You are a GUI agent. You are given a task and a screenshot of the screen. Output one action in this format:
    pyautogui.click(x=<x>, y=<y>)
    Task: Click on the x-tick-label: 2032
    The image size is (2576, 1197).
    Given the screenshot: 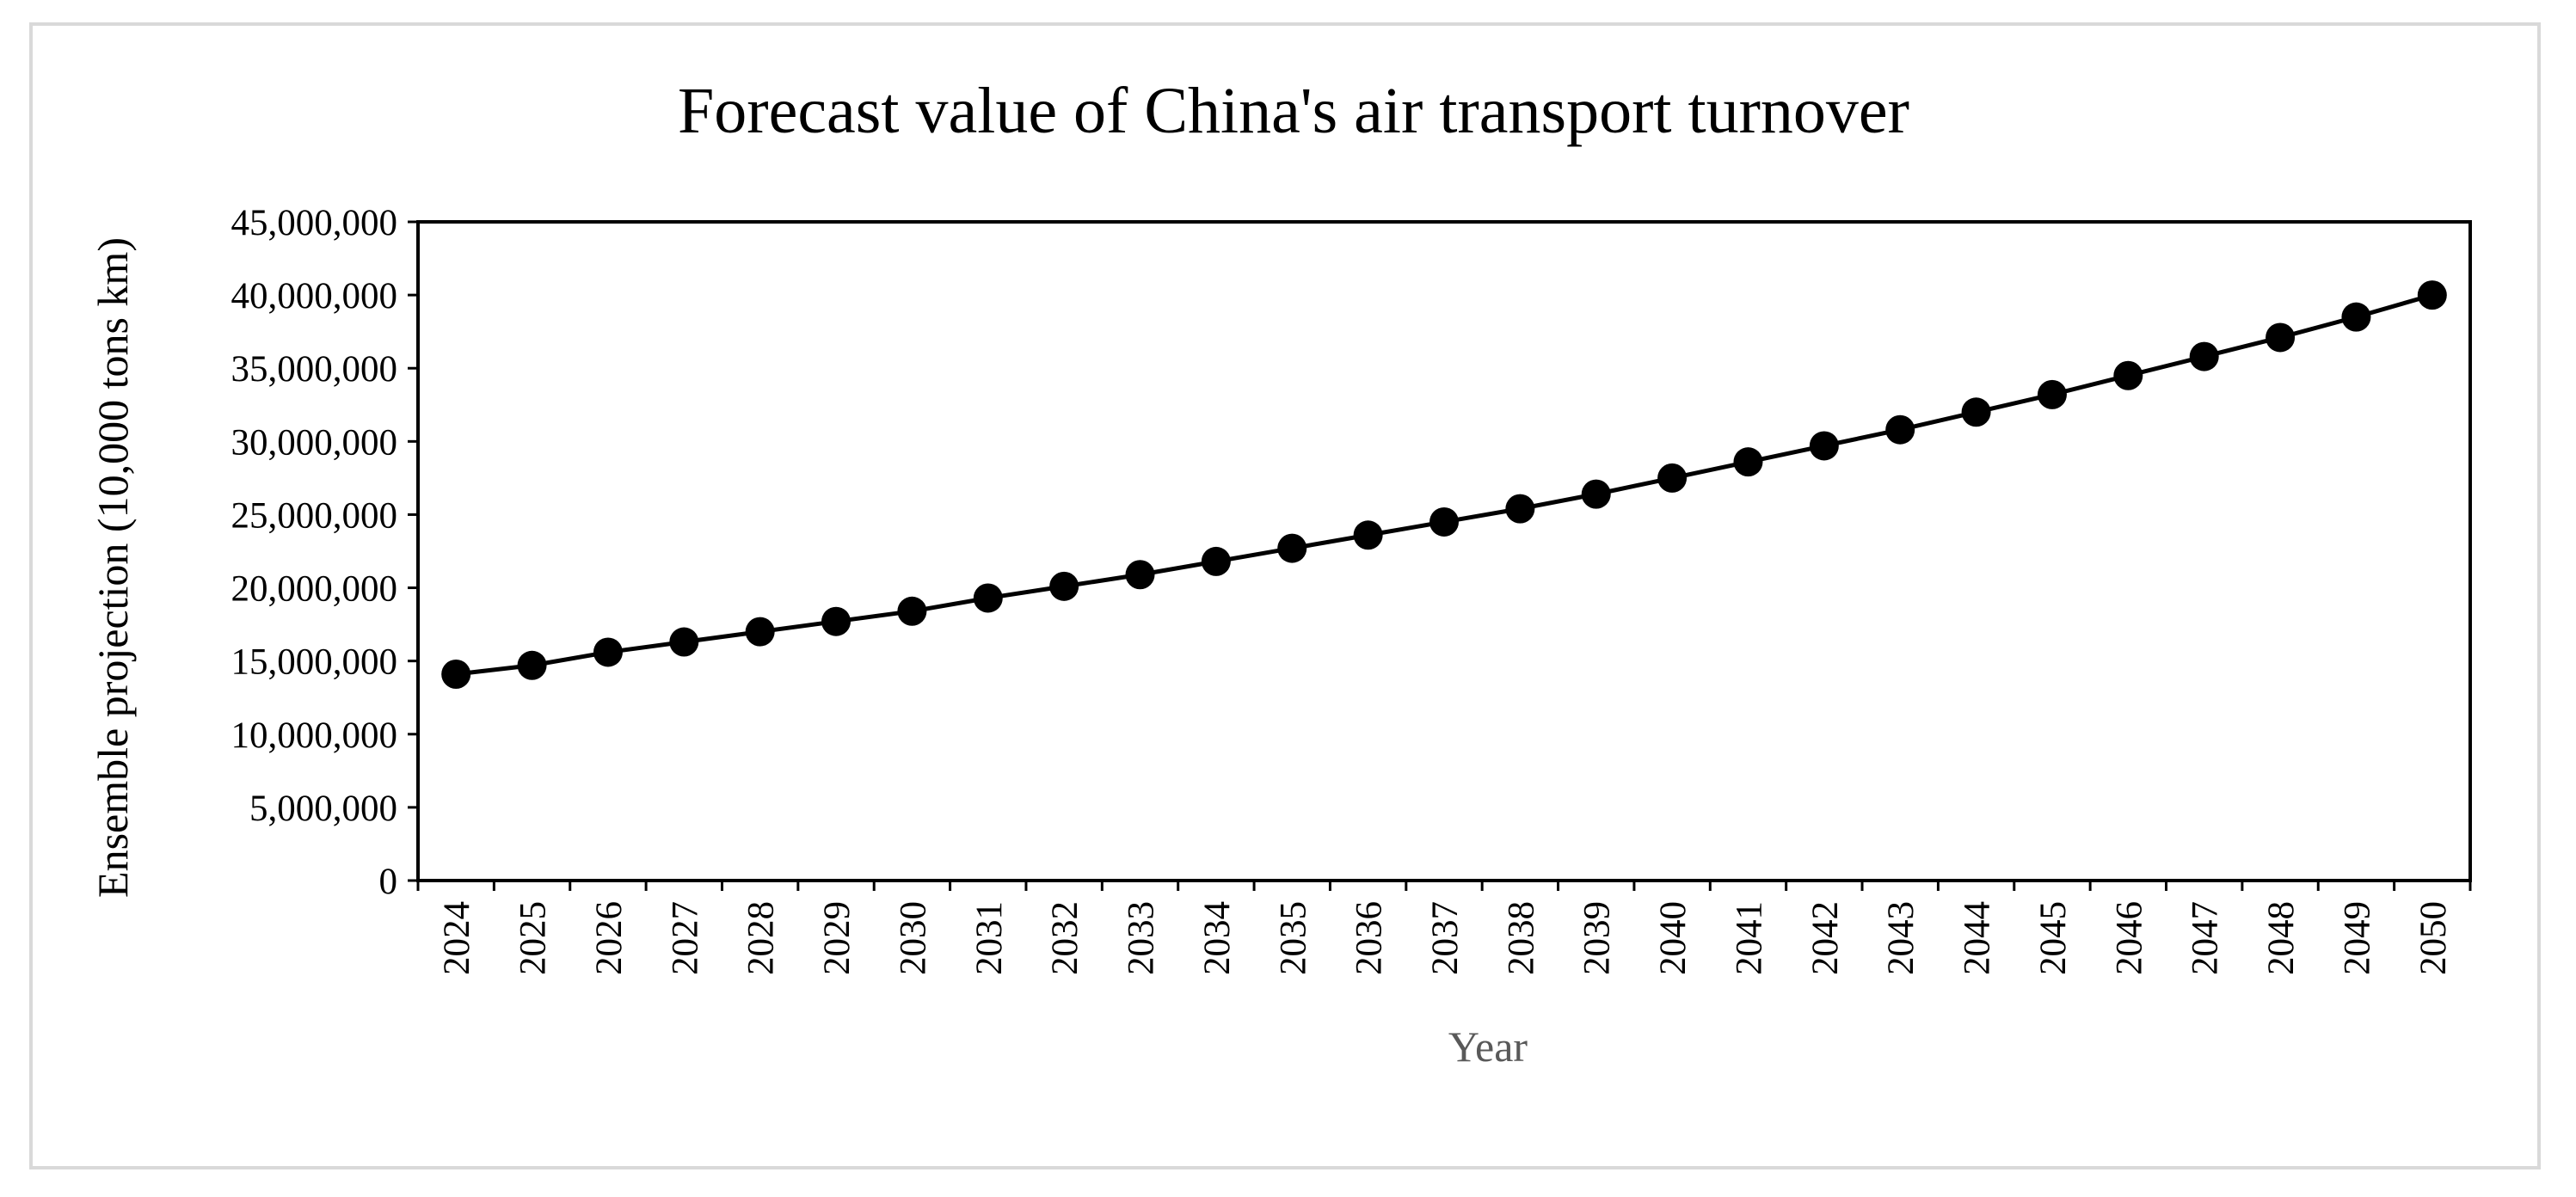 What is the action you would take?
    pyautogui.click(x=1065, y=938)
    